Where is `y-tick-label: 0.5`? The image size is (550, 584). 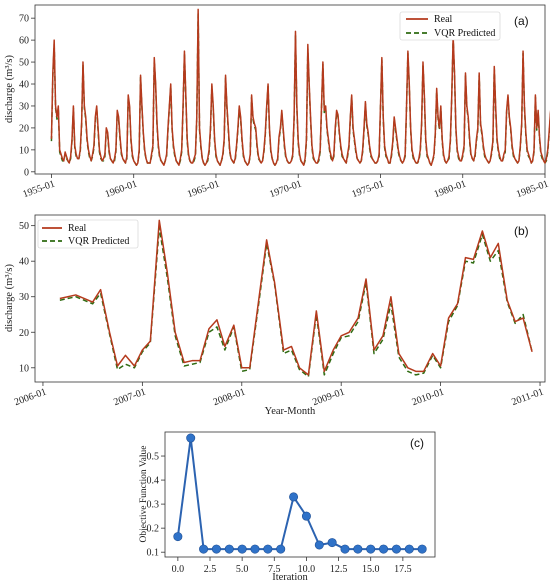 y-tick-label: 0.5 is located at coordinates (153, 457).